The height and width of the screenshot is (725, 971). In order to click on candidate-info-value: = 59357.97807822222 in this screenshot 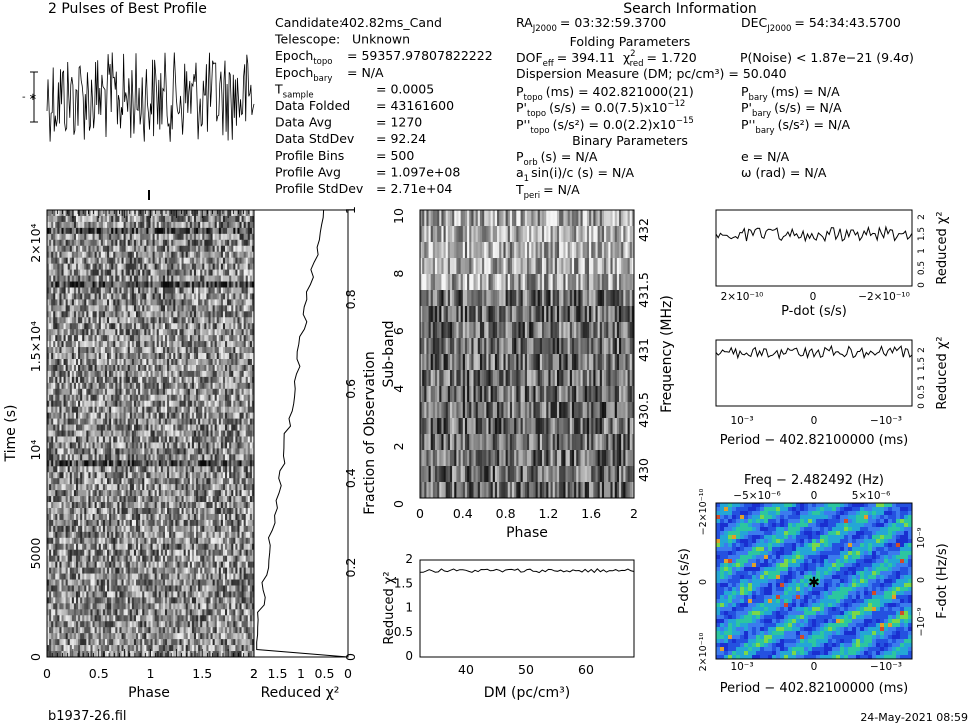, I will do `click(420, 55)`.